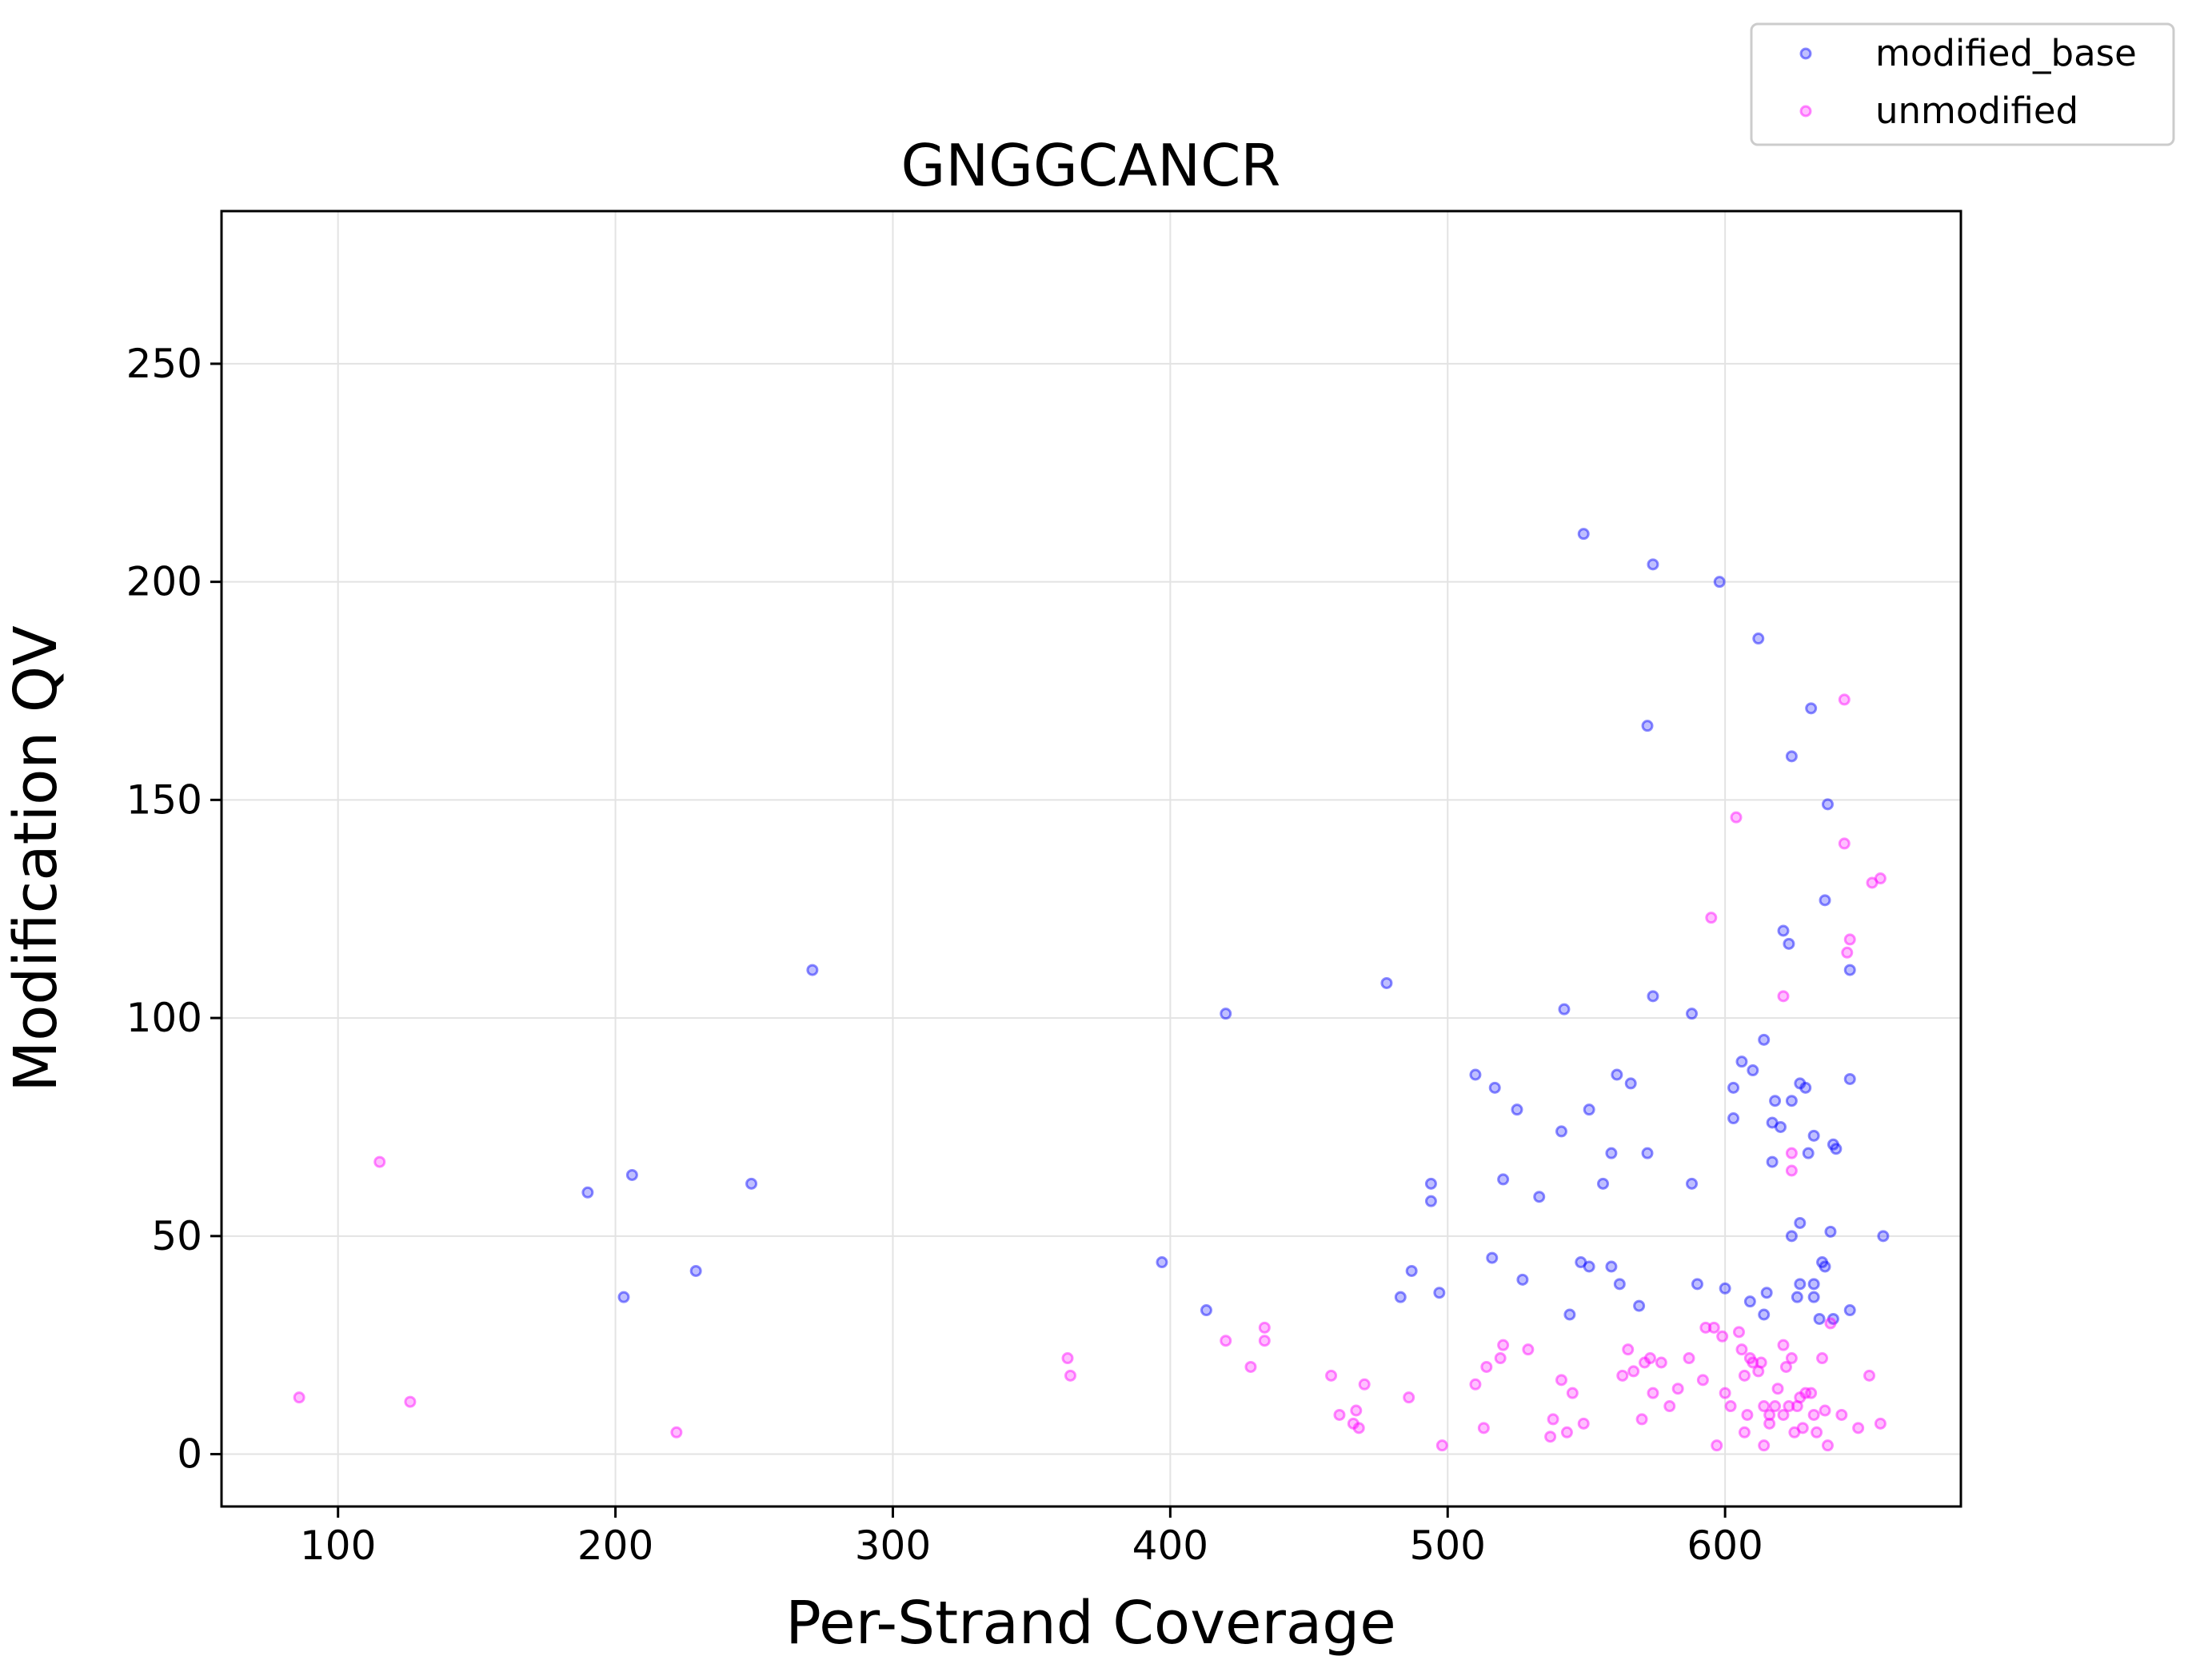  What do you see at coordinates (1805, 54) in the screenshot?
I see `legend-marker-modified-base` at bounding box center [1805, 54].